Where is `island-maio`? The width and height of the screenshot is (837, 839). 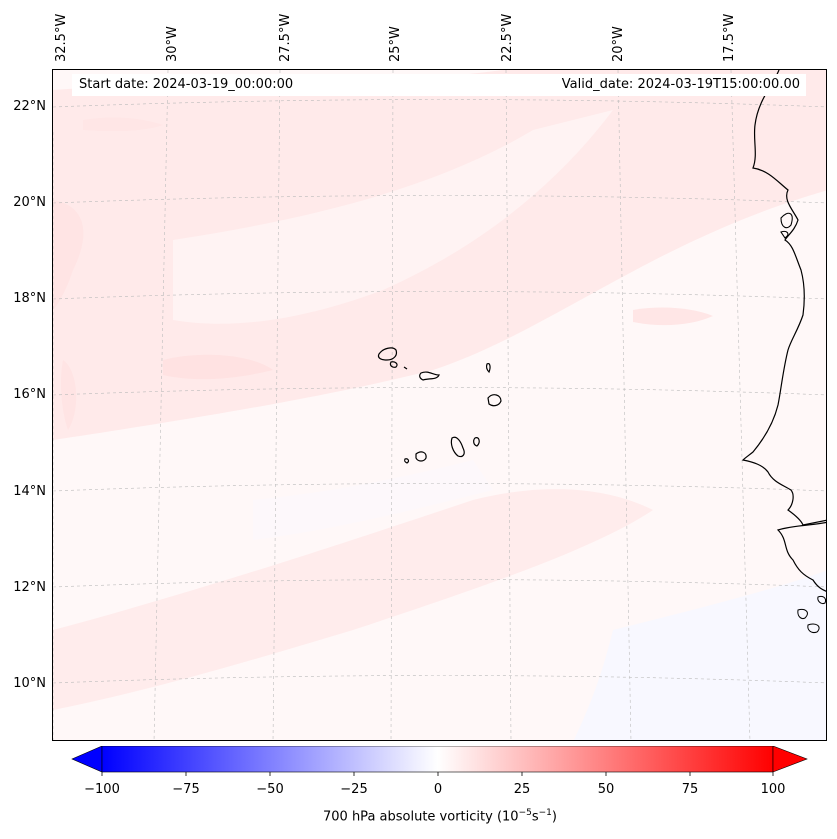
island-maio is located at coordinates (476, 442).